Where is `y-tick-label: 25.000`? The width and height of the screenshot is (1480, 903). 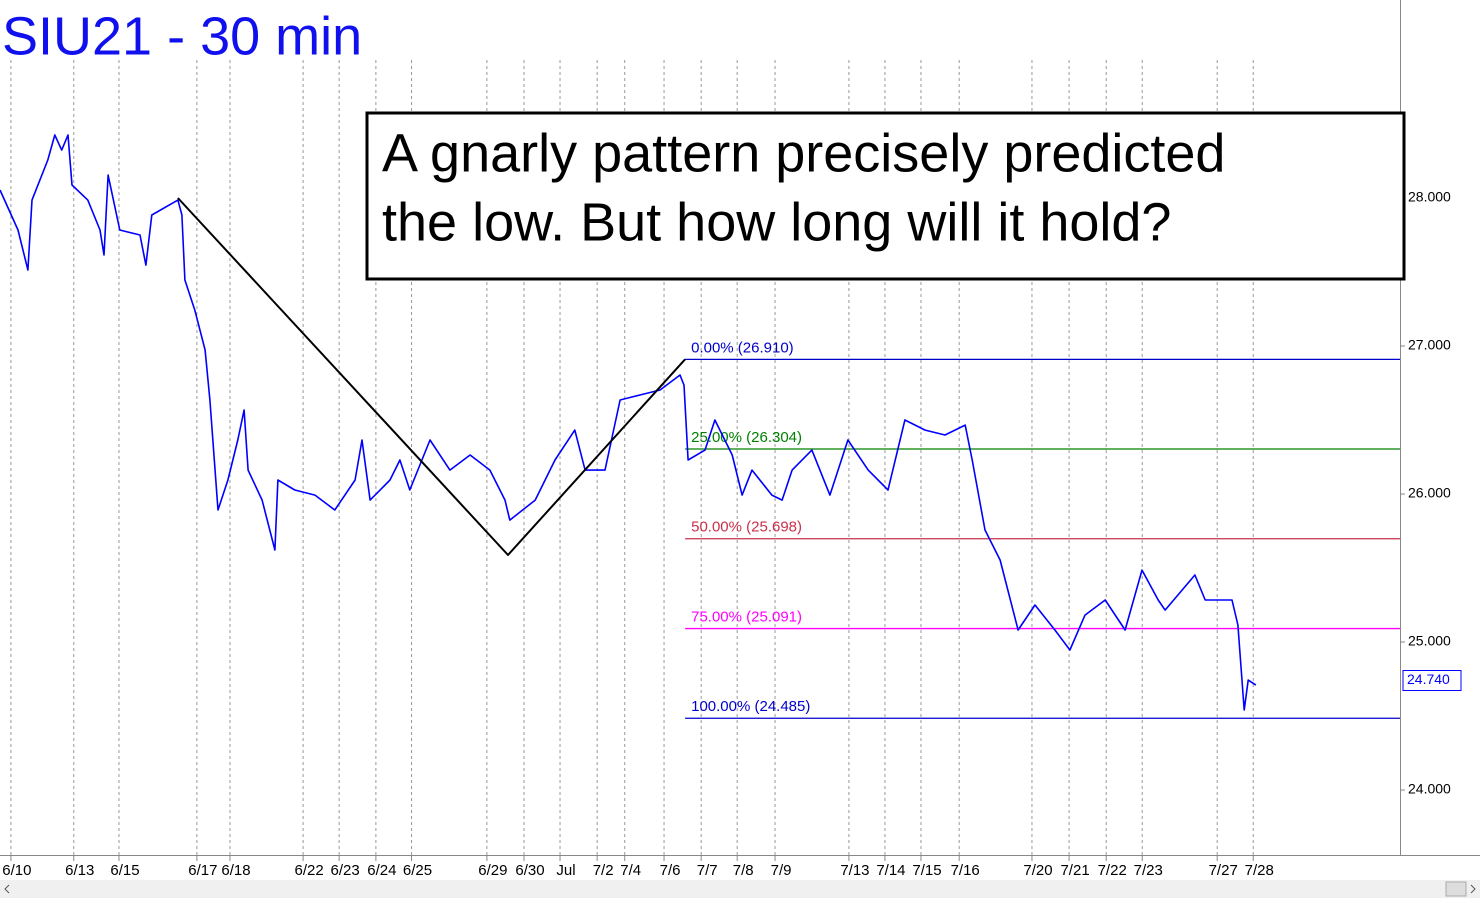 y-tick-label: 25.000 is located at coordinates (1429, 641).